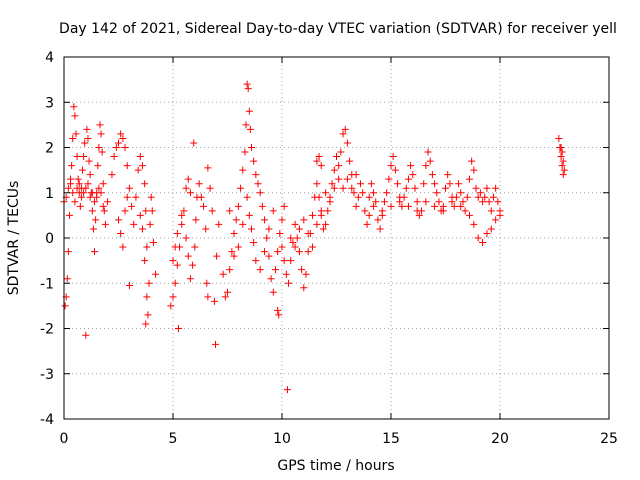 Image resolution: width=640 pixels, height=480 pixels. What do you see at coordinates (49, 194) in the screenshot?
I see `y-tick-label: 1` at bounding box center [49, 194].